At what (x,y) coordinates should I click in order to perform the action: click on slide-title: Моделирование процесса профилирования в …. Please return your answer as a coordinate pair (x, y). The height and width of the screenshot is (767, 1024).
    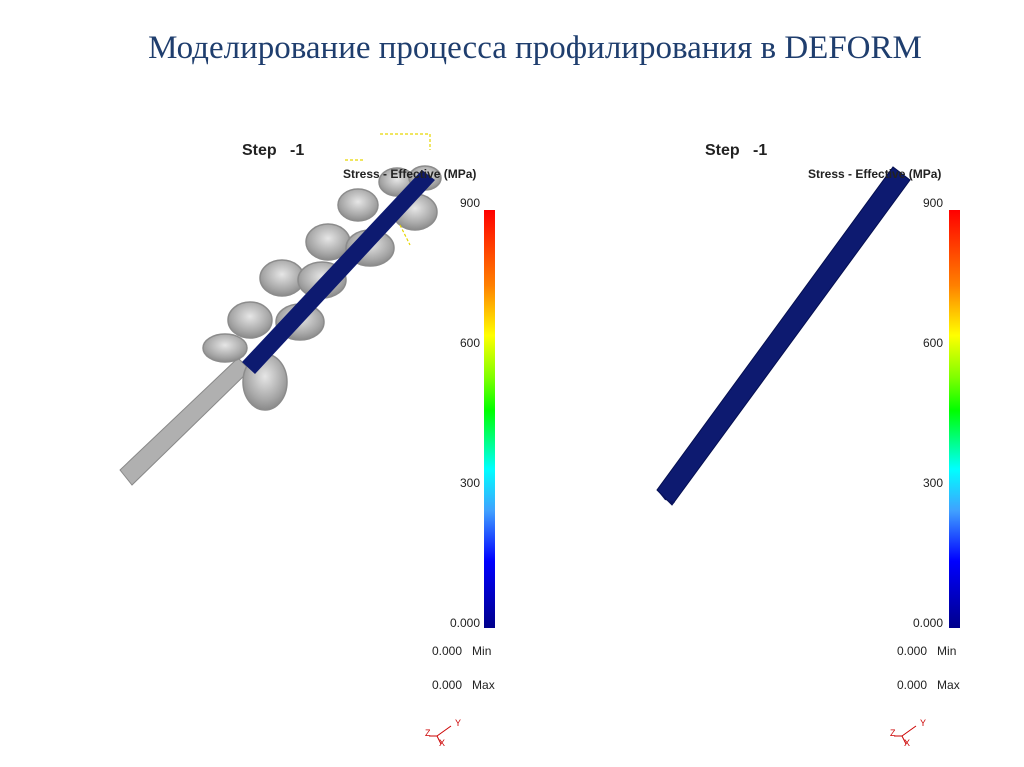
    Looking at the image, I should click on (535, 48).